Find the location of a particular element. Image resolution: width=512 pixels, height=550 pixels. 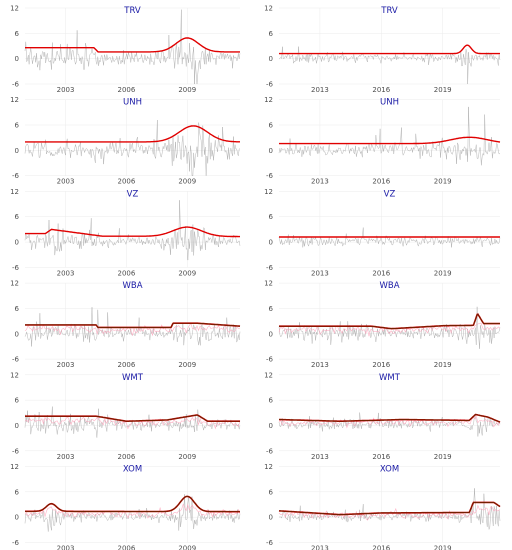

panel-10: -6 0 6 12 2003 2006 2009 XOM is located at coordinates (125, 506).